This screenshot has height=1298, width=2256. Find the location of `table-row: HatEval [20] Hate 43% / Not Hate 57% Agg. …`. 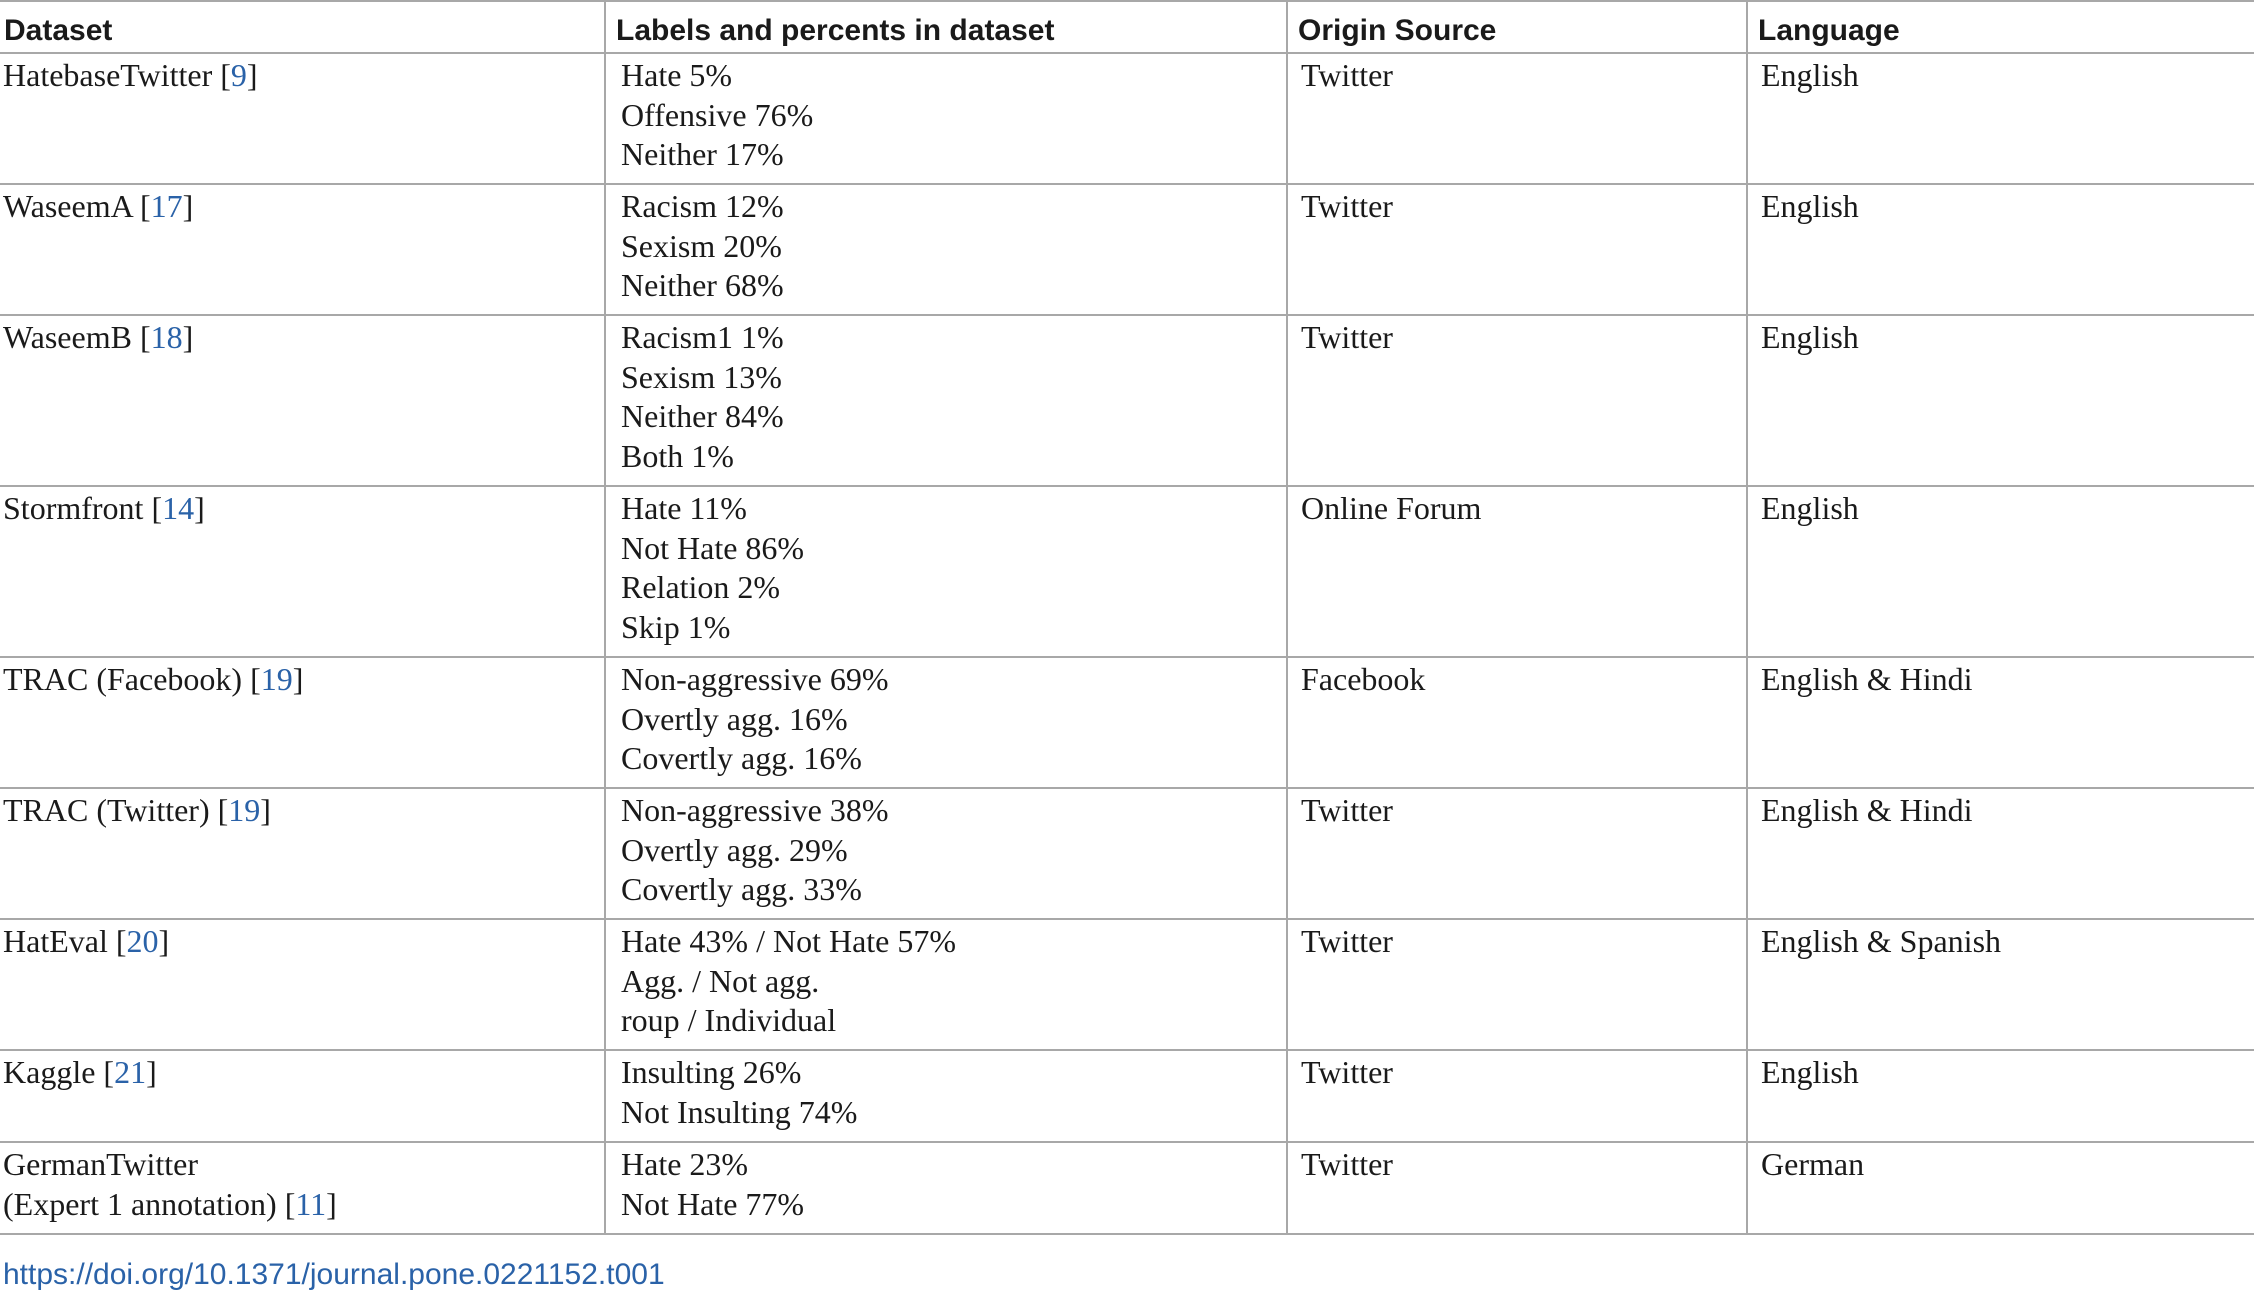

table-row: HatEval [20] Hate 43% / Not Hate 57% Agg. … is located at coordinates (1127, 984).